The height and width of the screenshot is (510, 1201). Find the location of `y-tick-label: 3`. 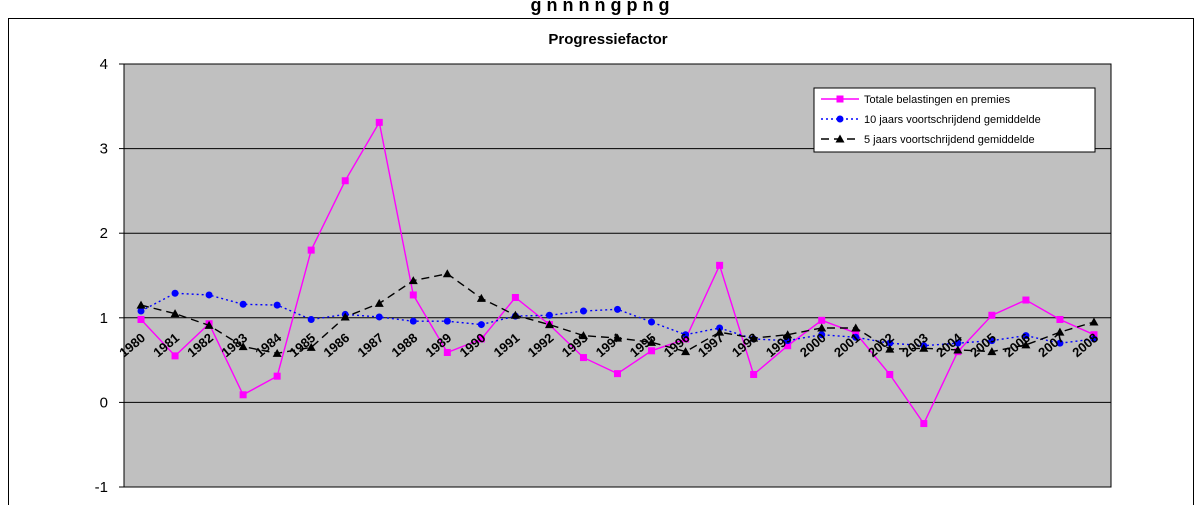

y-tick-label: 3 is located at coordinates (104, 149).